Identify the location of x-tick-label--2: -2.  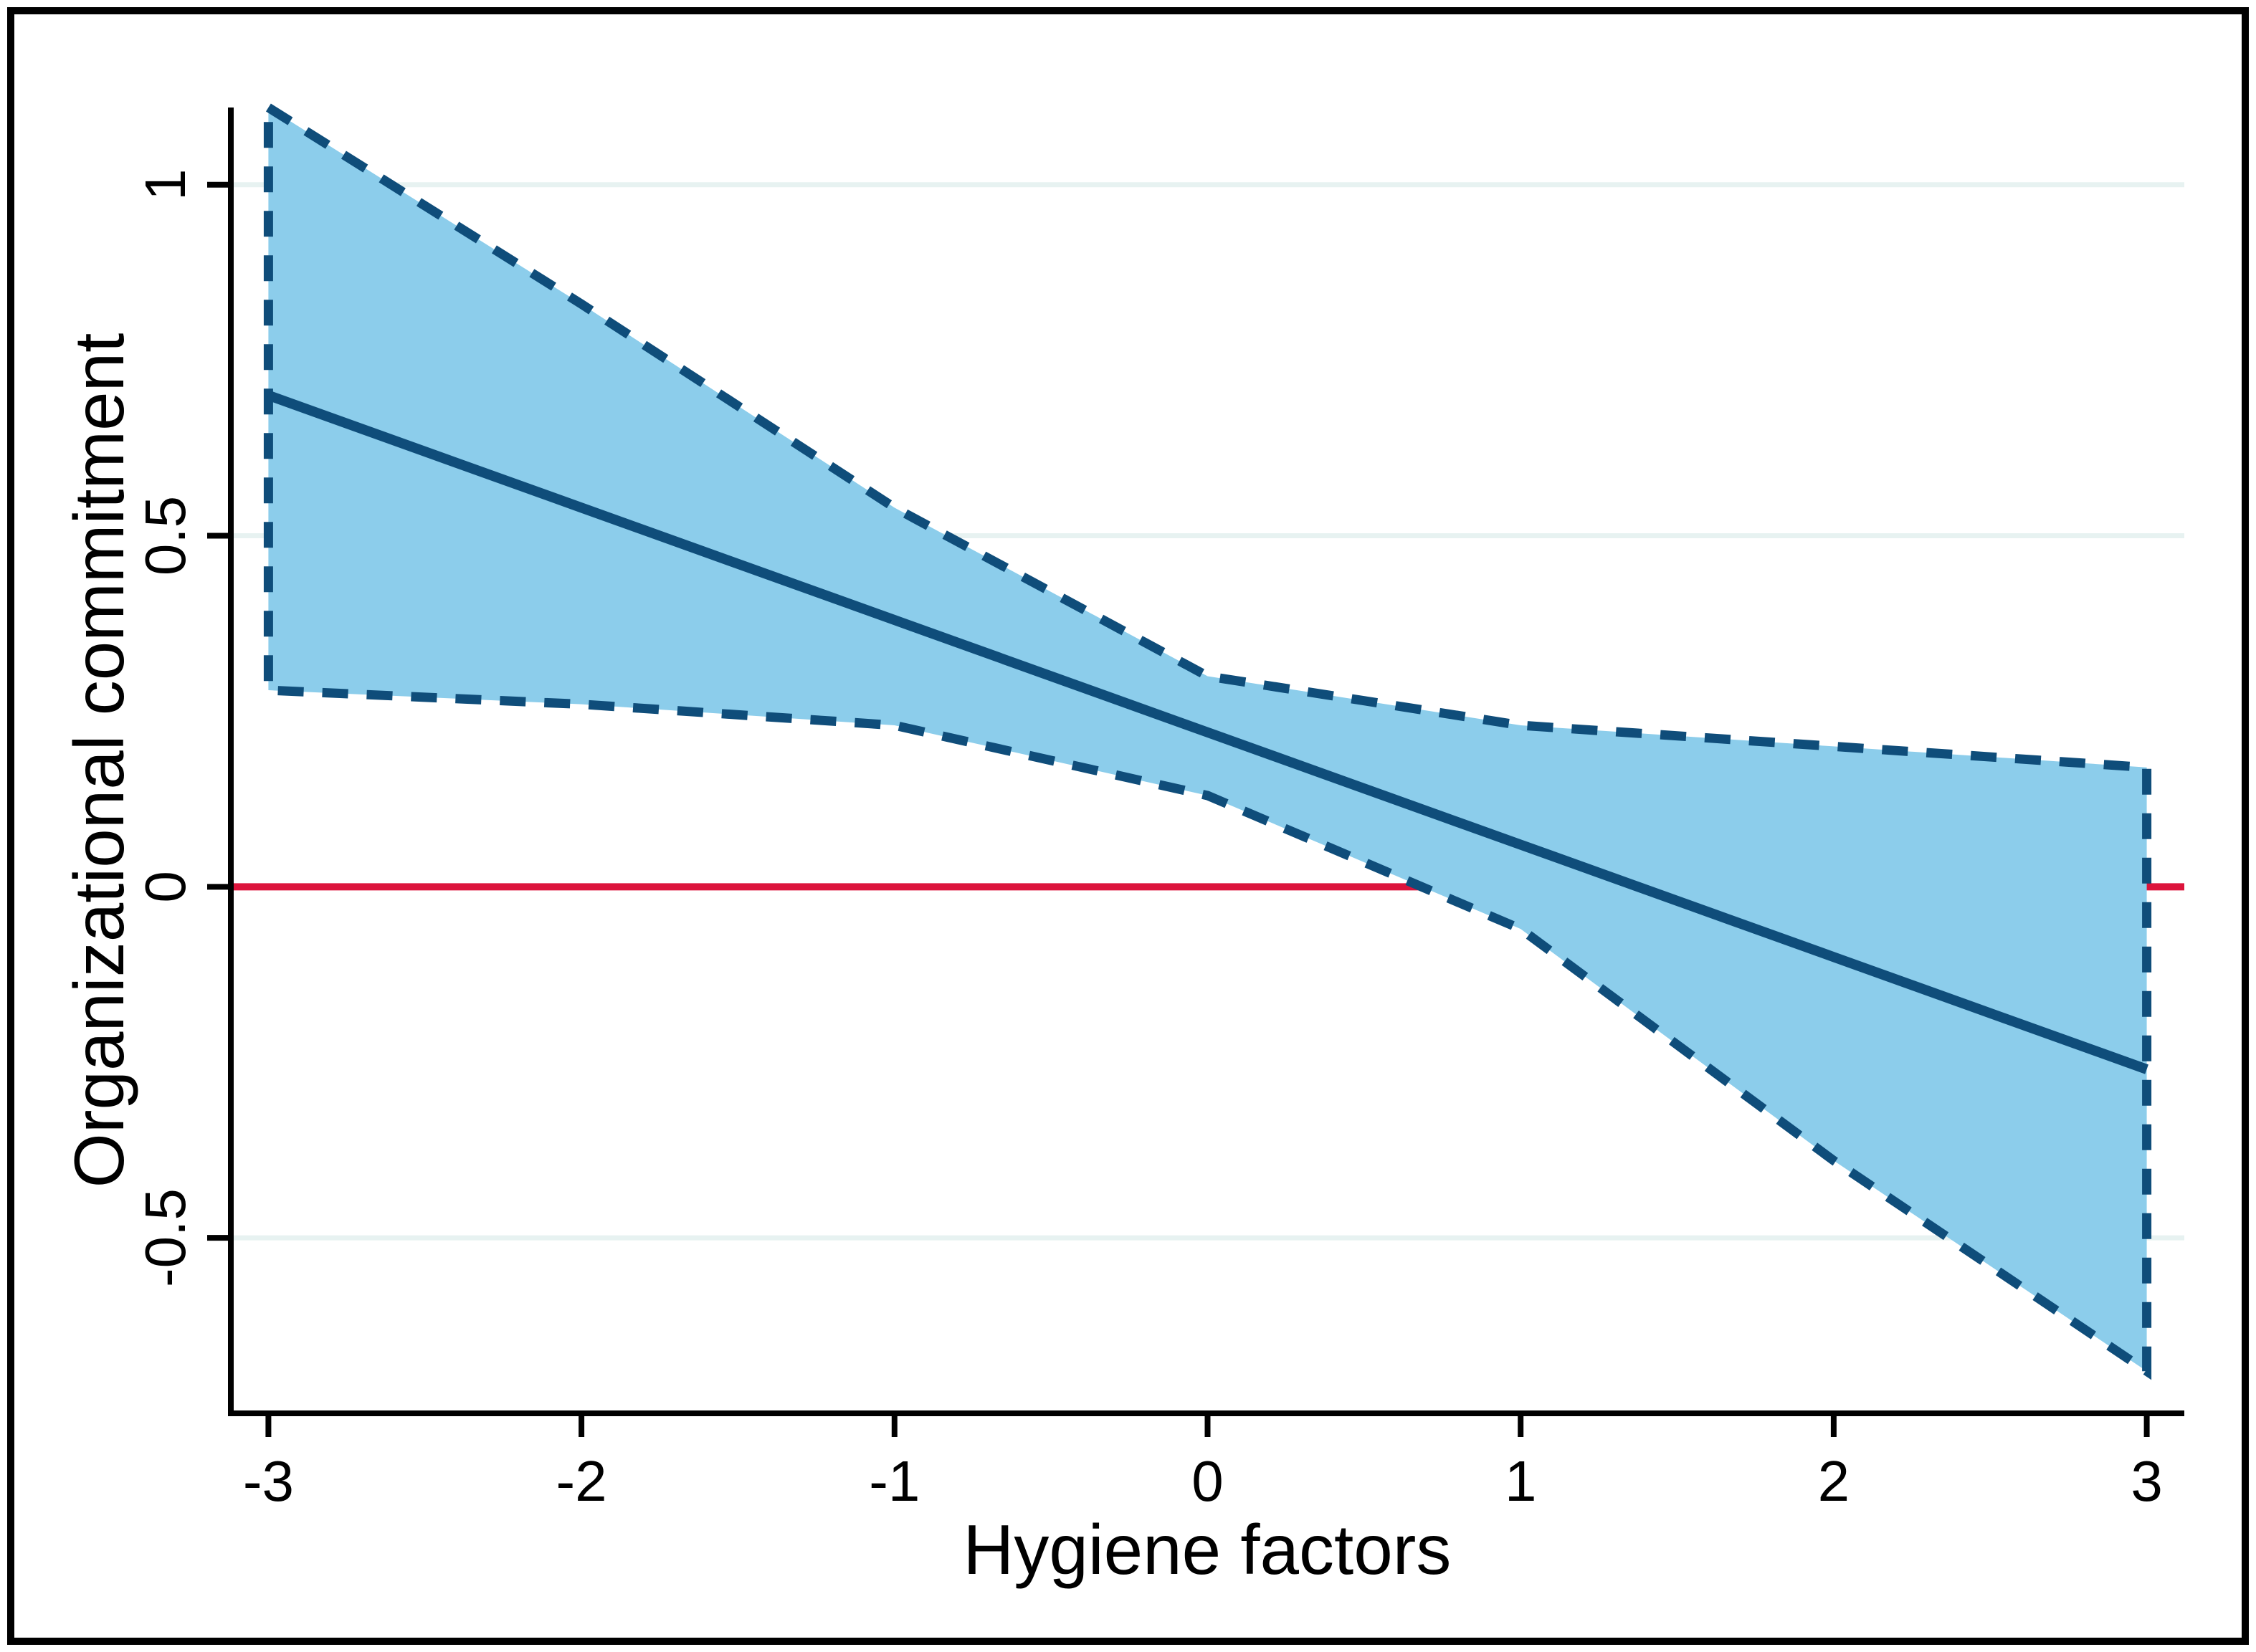
(581, 1481).